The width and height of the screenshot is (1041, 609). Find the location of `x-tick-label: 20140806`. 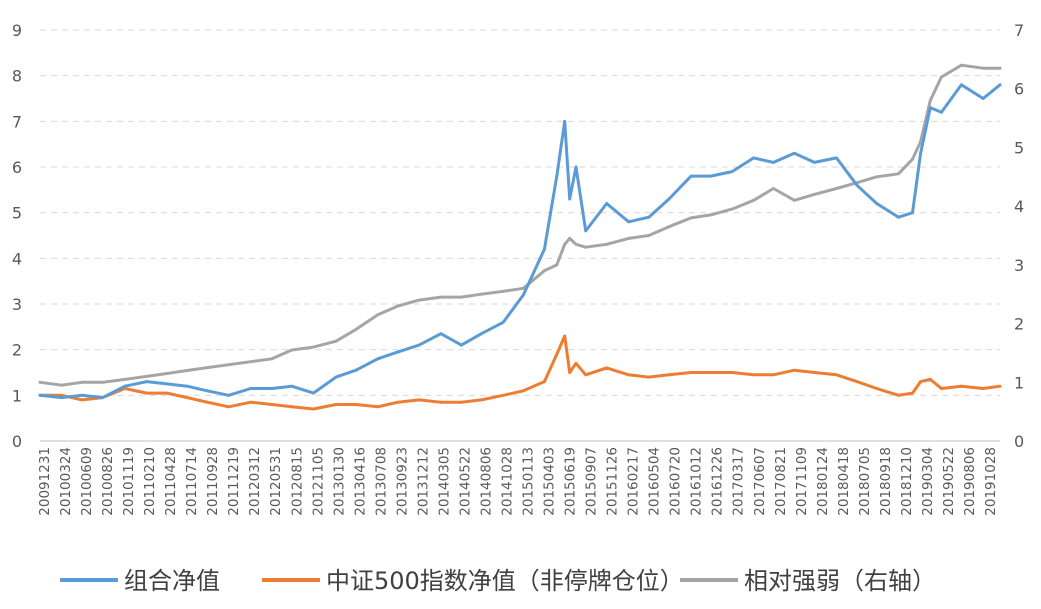

x-tick-label: 20140806 is located at coordinates (486, 481).